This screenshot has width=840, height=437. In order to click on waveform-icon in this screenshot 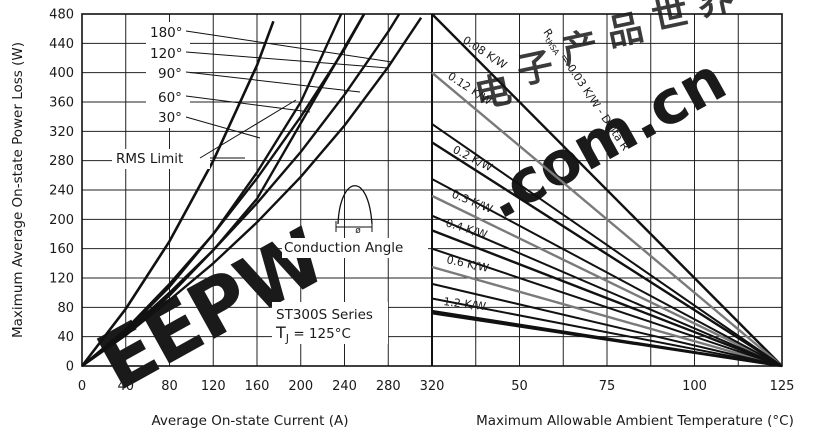, I will do `click(355, 205)`.